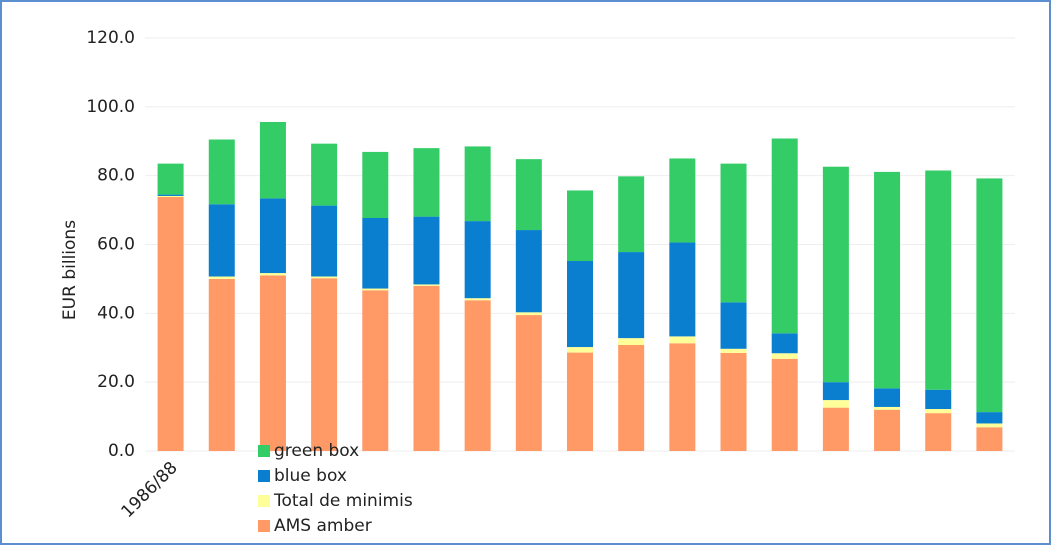 Image resolution: width=1052 pixels, height=546 pixels. What do you see at coordinates (323, 526) in the screenshot?
I see `legend-label: AMS amber` at bounding box center [323, 526].